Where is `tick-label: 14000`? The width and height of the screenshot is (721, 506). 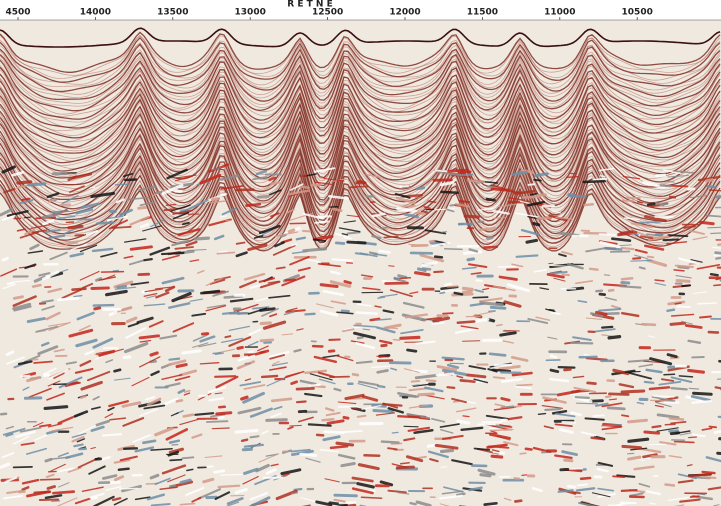 tick-label: 14000 is located at coordinates (95, 13).